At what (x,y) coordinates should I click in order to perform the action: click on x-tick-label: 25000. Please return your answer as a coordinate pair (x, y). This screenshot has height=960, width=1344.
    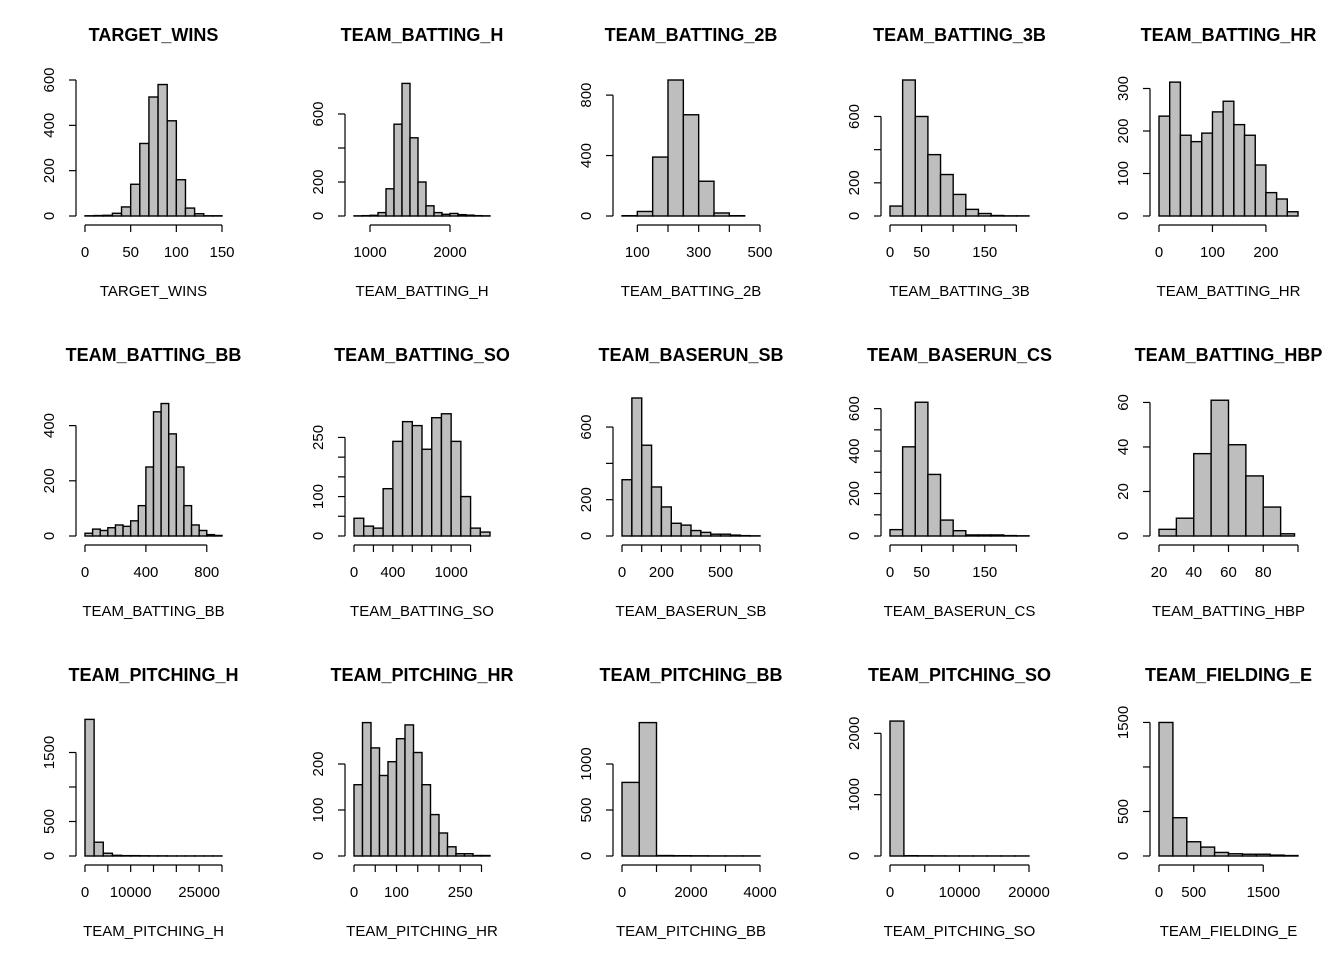
    Looking at the image, I should click on (199, 892).